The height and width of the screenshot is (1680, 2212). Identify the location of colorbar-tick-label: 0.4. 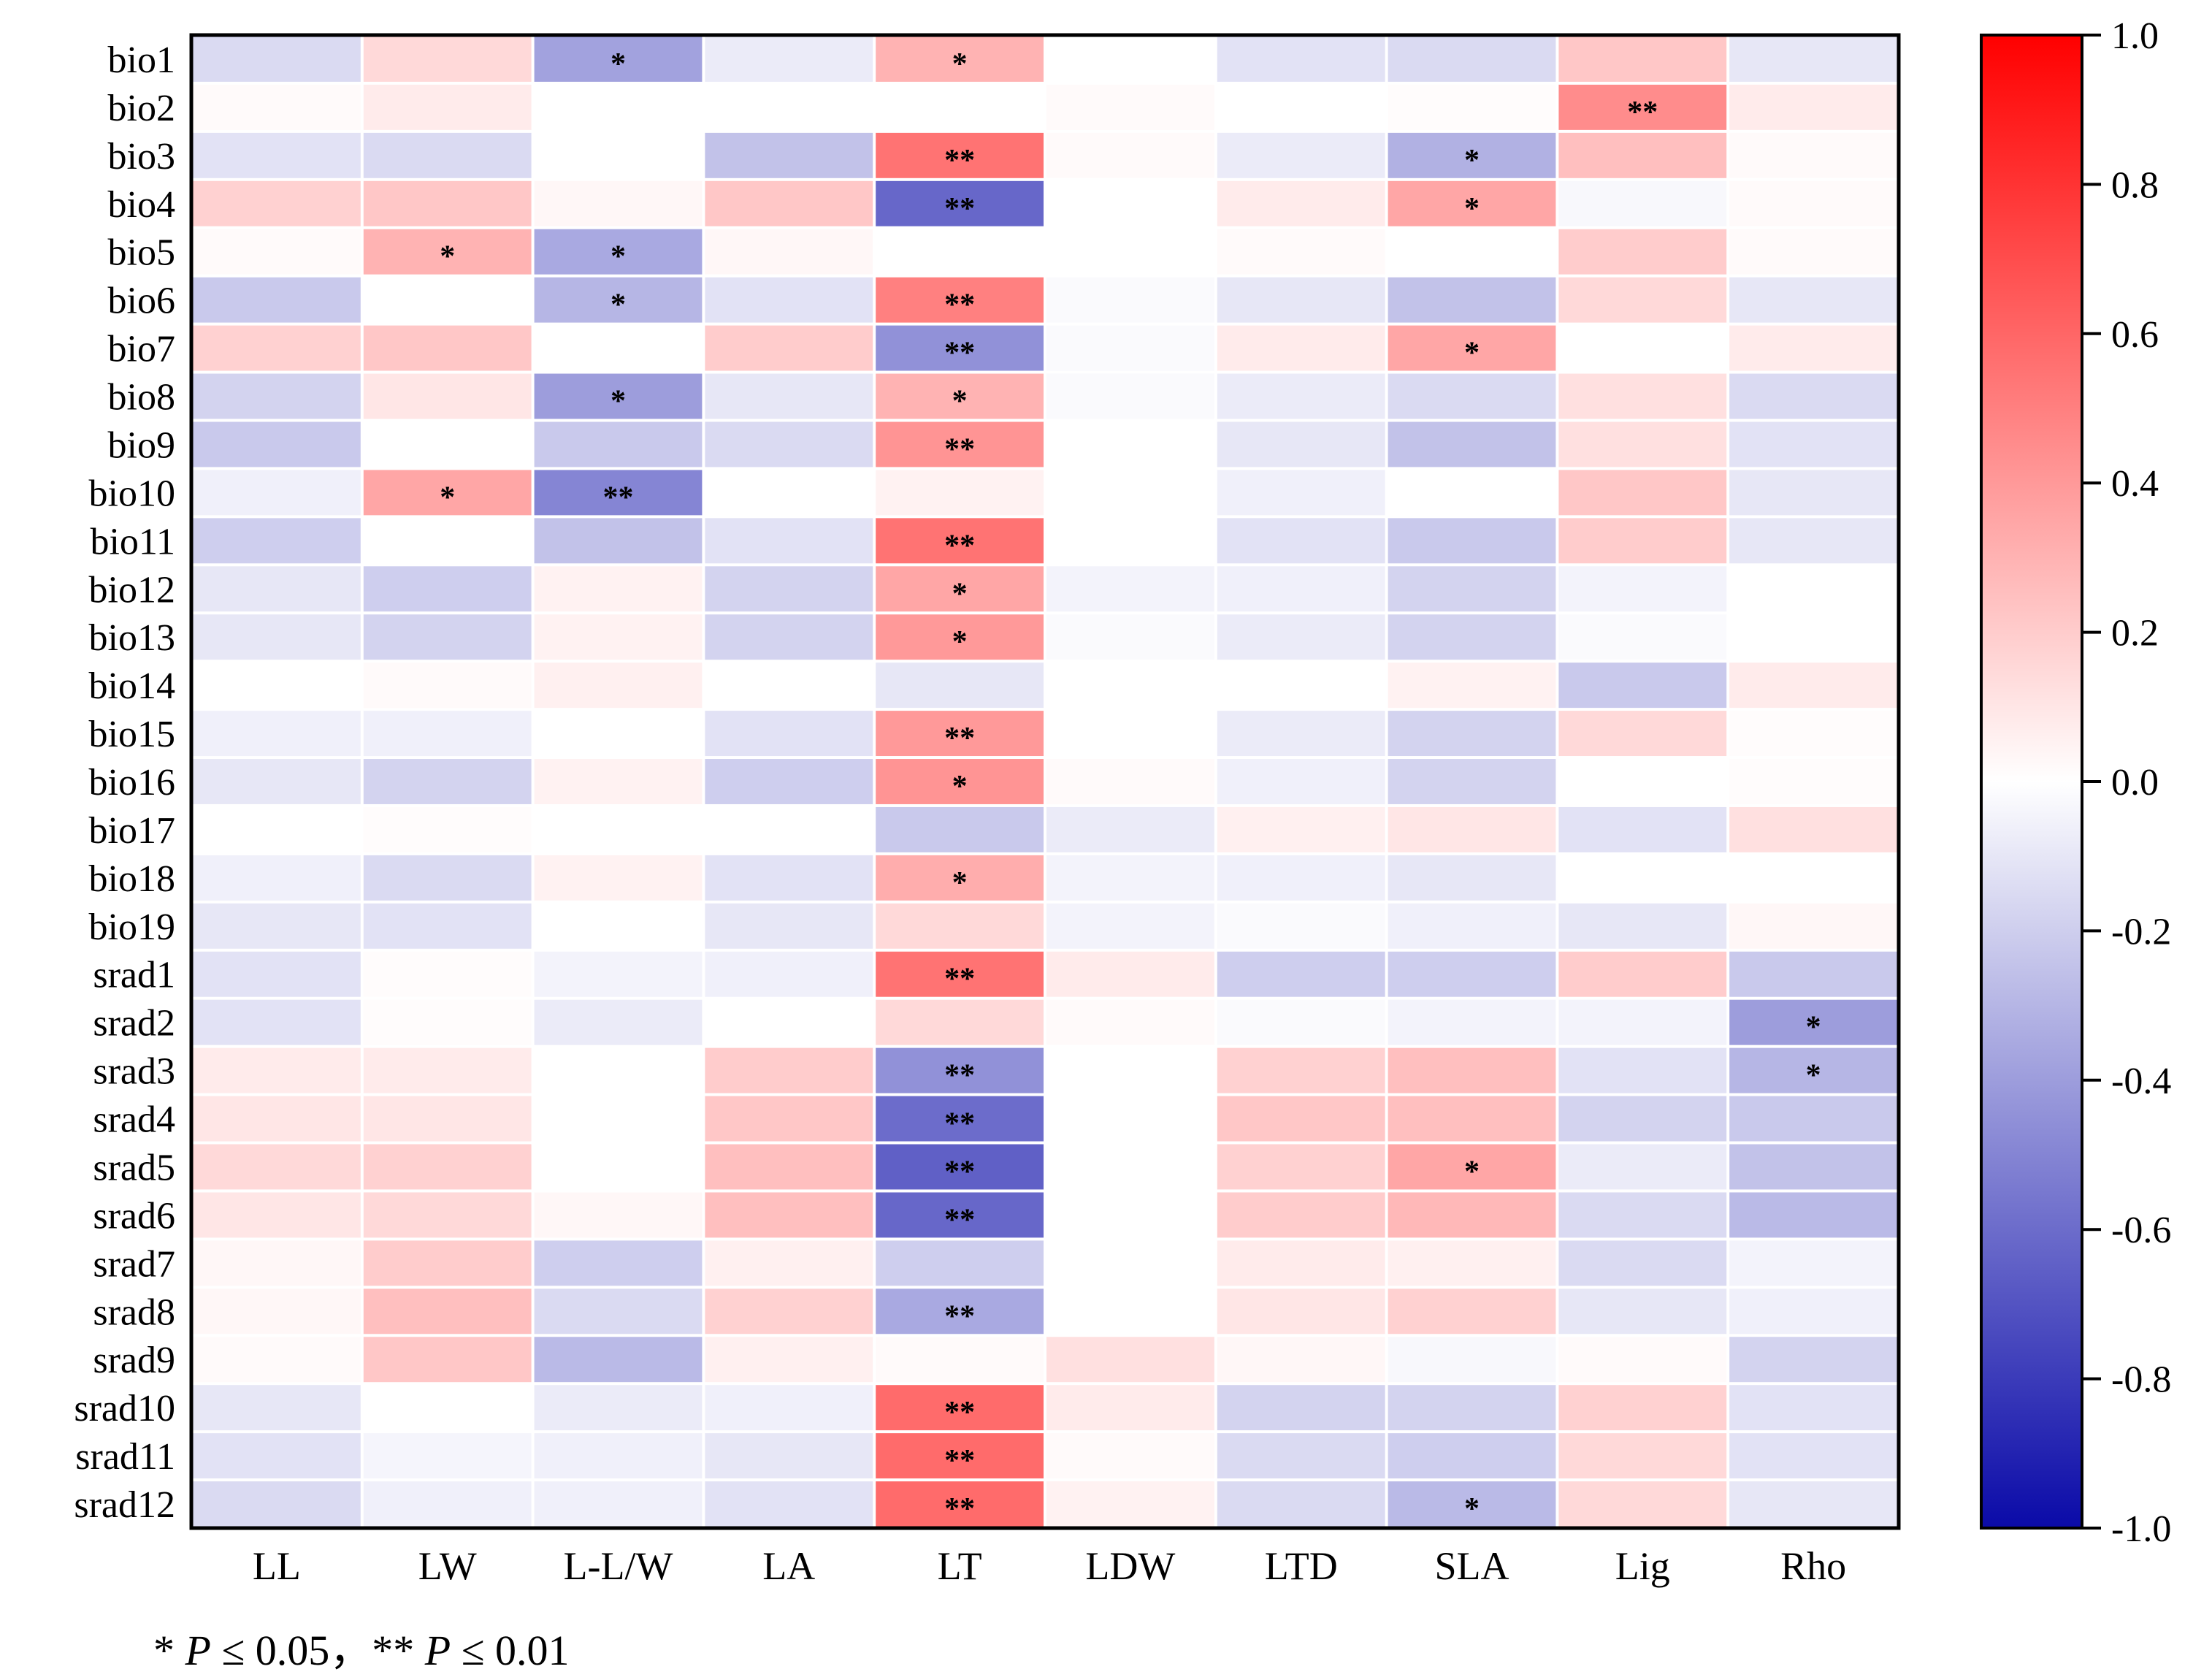
(2135, 484).